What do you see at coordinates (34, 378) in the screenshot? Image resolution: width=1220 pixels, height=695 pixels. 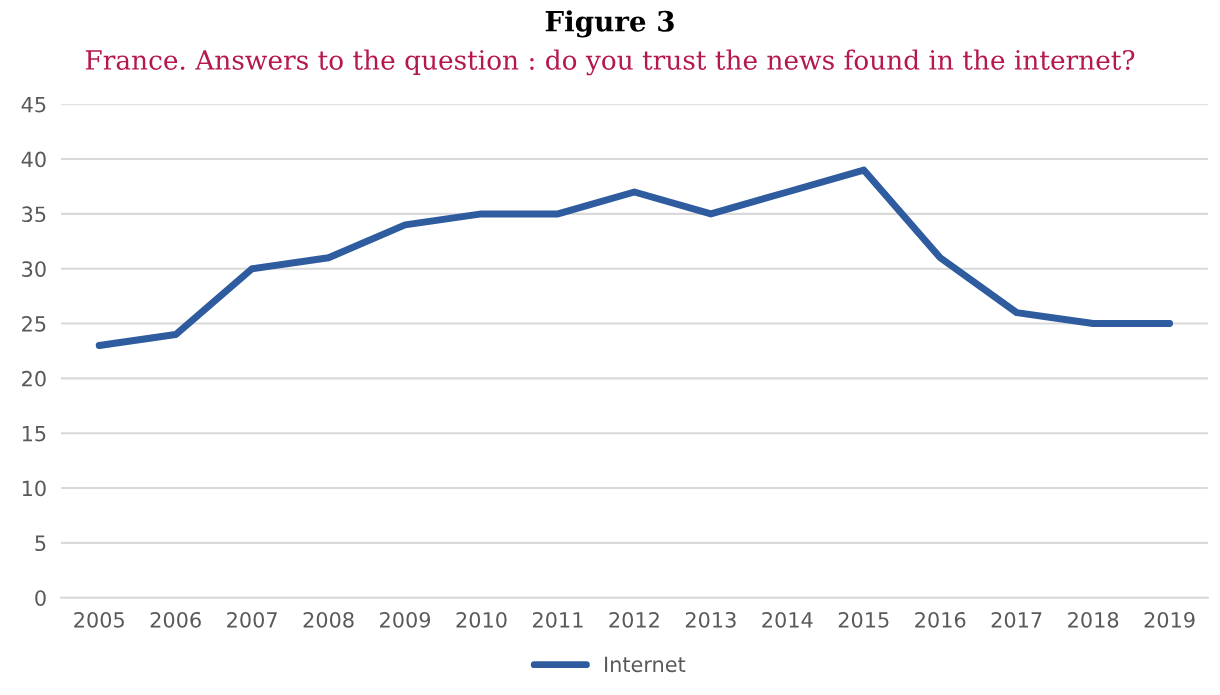 I see `y-tick-label: 20` at bounding box center [34, 378].